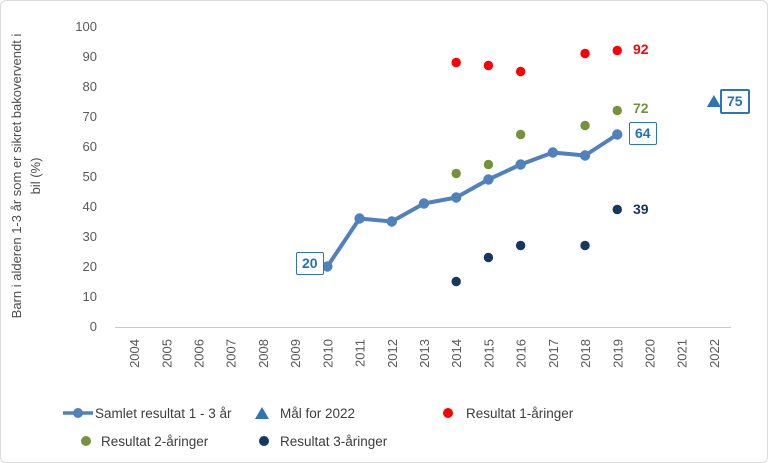 This screenshot has height=463, width=768. Describe the element at coordinates (90, 146) in the screenshot. I see `y-tick-label: 60` at that location.